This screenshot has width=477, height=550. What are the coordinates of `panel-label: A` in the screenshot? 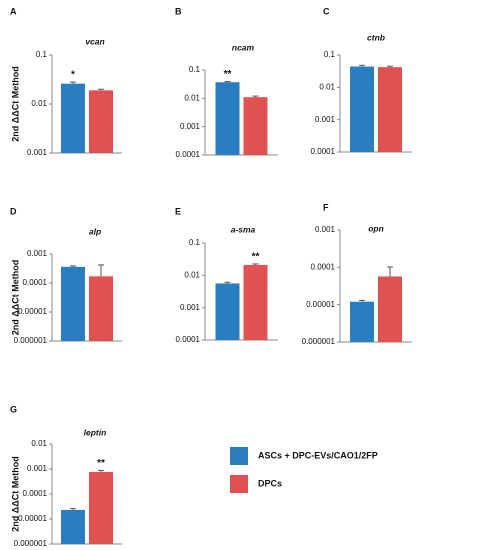 It's located at (13, 11).